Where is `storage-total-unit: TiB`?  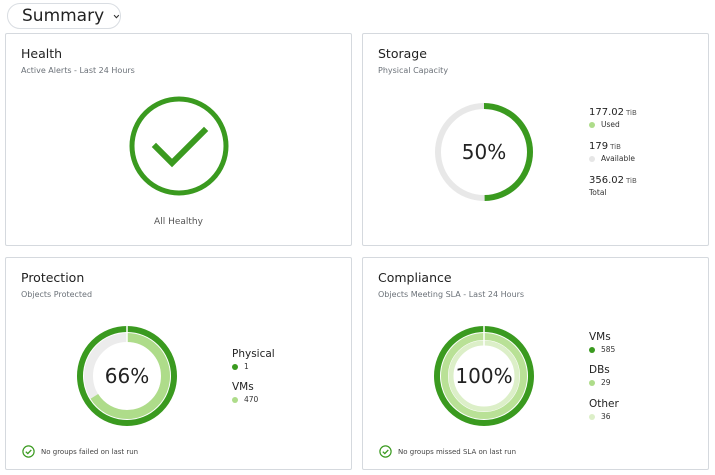
storage-total-unit: TiB is located at coordinates (631, 181).